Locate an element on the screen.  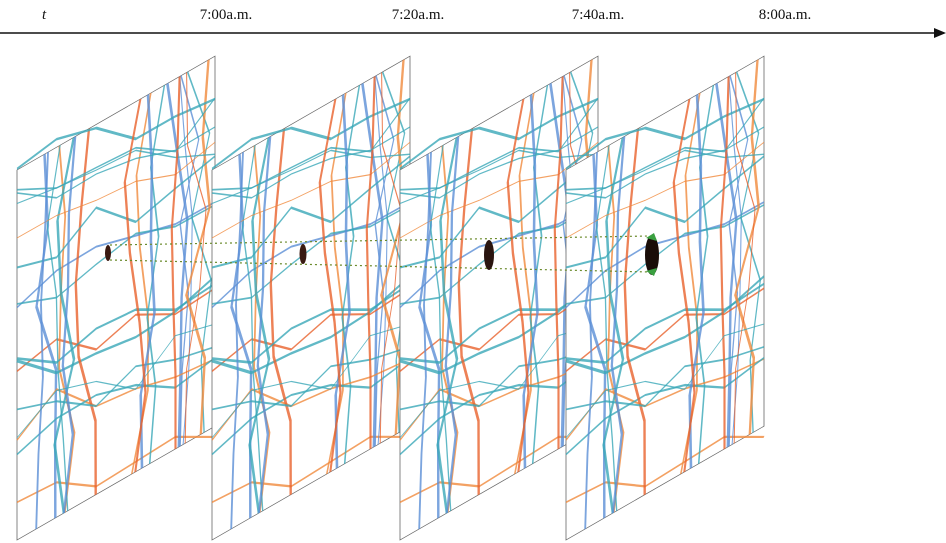
time-label: 8:00a.m. is located at coordinates (785, 15).